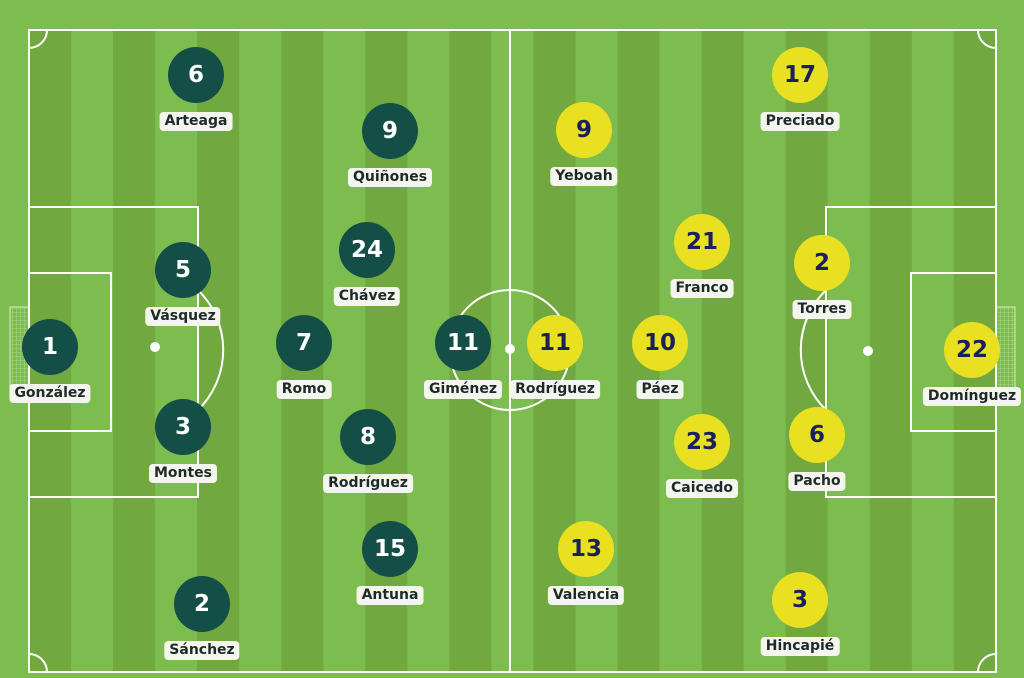  What do you see at coordinates (972, 350) in the screenshot?
I see `shirt-number-badge: 22` at bounding box center [972, 350].